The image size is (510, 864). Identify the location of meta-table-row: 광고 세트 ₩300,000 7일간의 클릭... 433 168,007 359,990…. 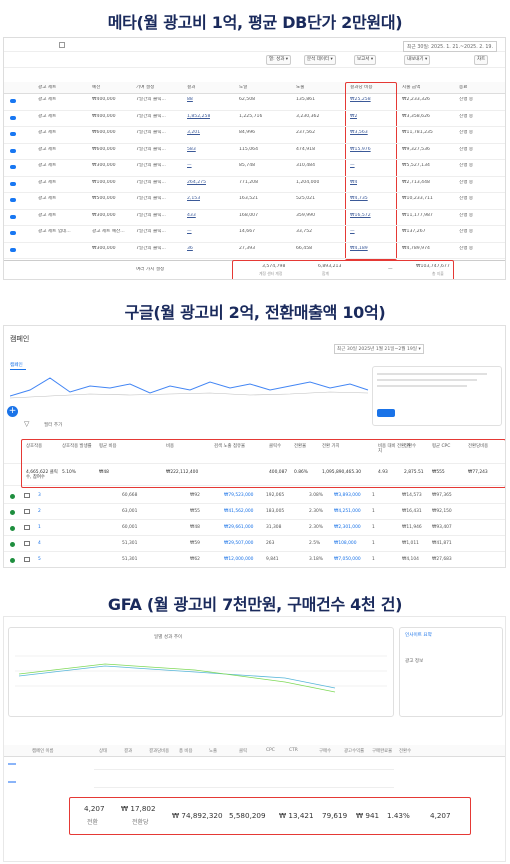
(254, 218).